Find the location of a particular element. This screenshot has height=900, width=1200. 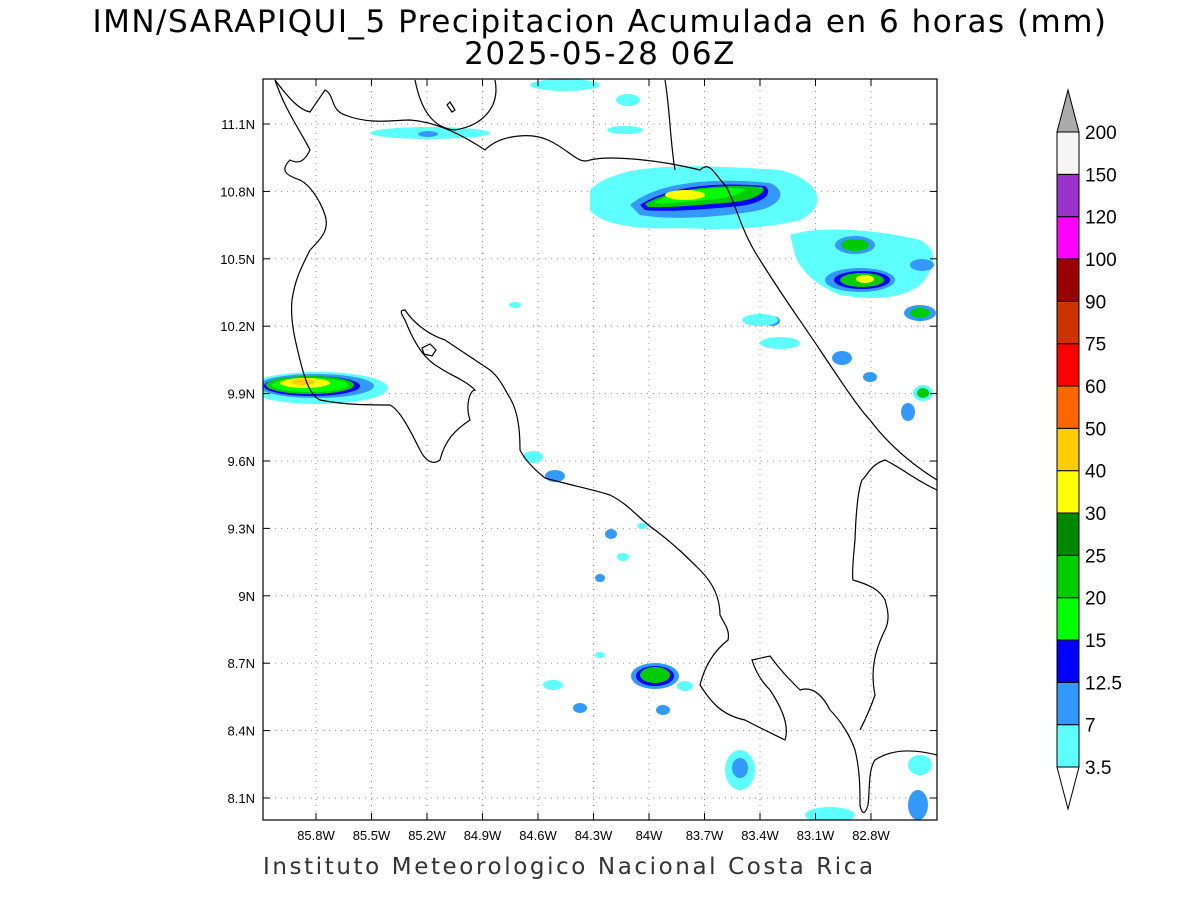

colorbar-level-label: 100 is located at coordinates (1101, 260).